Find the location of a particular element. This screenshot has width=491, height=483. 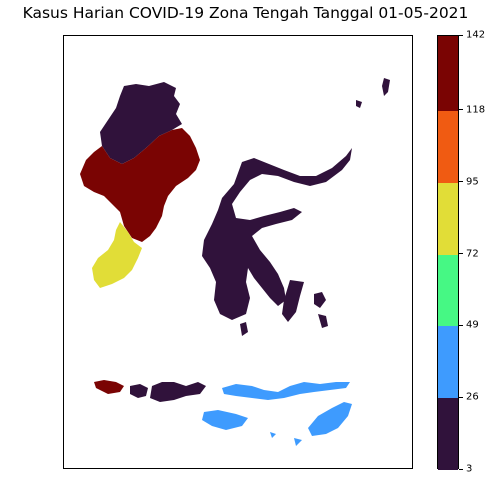

region-sulawesi-islands is located at coordinates (284, 314).